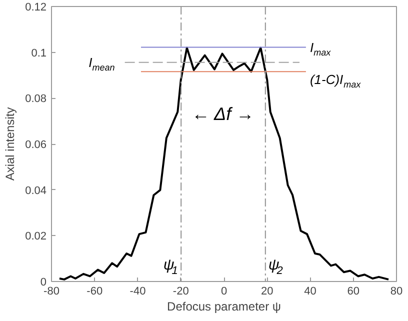 The height and width of the screenshot is (321, 408). Describe the element at coordinates (52, 292) in the screenshot. I see `x-tick-label: -80` at that location.